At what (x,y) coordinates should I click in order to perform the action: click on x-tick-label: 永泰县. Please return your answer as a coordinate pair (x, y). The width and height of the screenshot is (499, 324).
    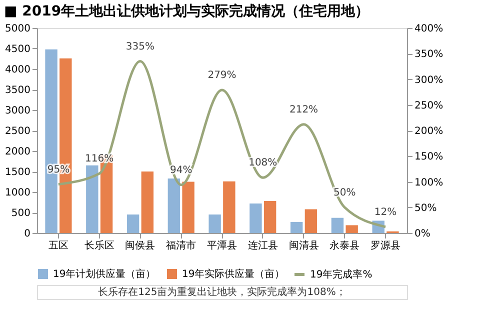
    Looking at the image, I should click on (345, 246).